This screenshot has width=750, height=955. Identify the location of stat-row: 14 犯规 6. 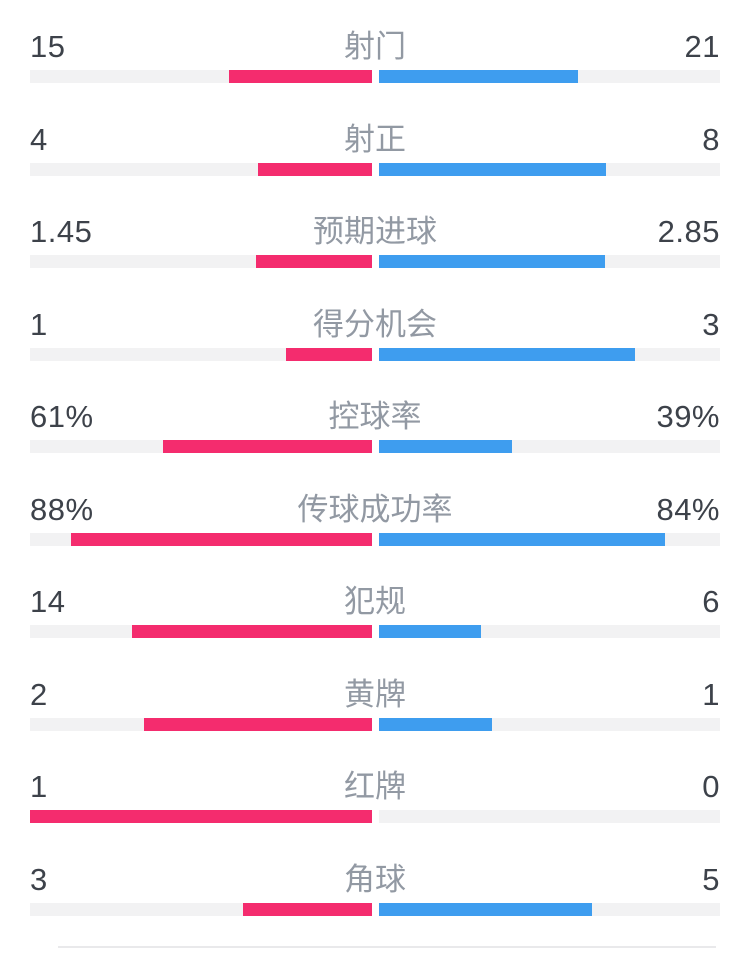
(375, 607).